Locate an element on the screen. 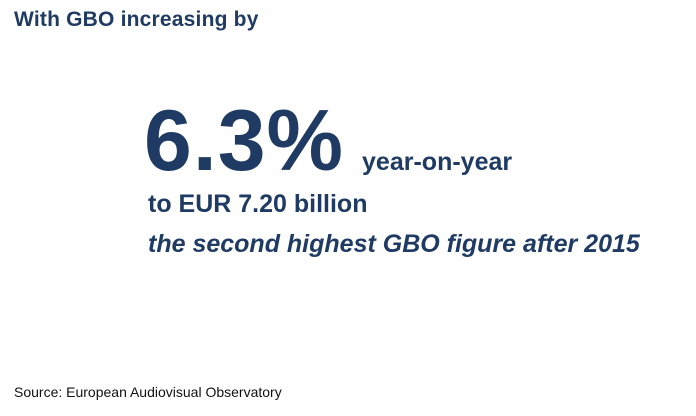 The image size is (696, 416). source-note: Source: European Audiovisual Observatory is located at coordinates (148, 392).